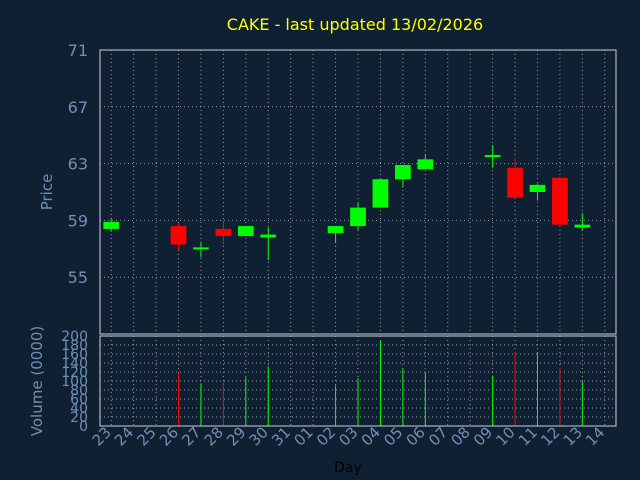 This screenshot has width=640, height=480. Describe the element at coordinates (79, 400) in the screenshot. I see `volume-tick-label: 60` at that location.